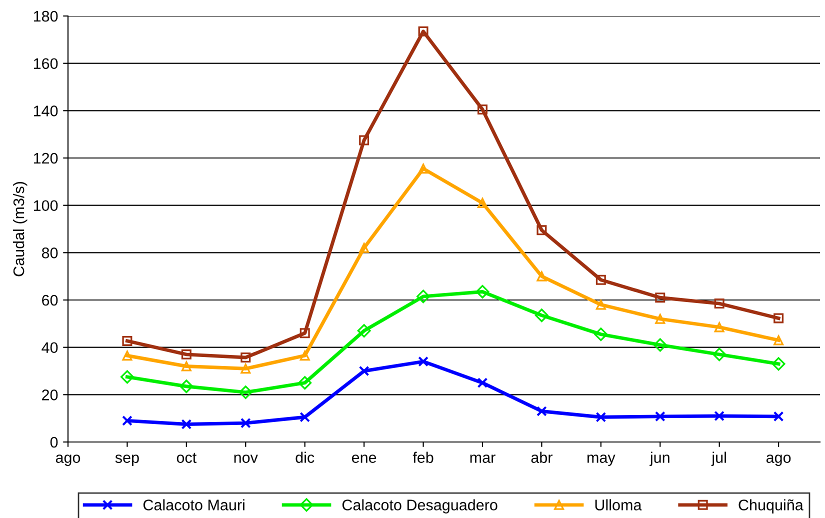 The width and height of the screenshot is (825, 518). What do you see at coordinates (618, 504) in the screenshot?
I see `legend-label: Ulloma` at bounding box center [618, 504].